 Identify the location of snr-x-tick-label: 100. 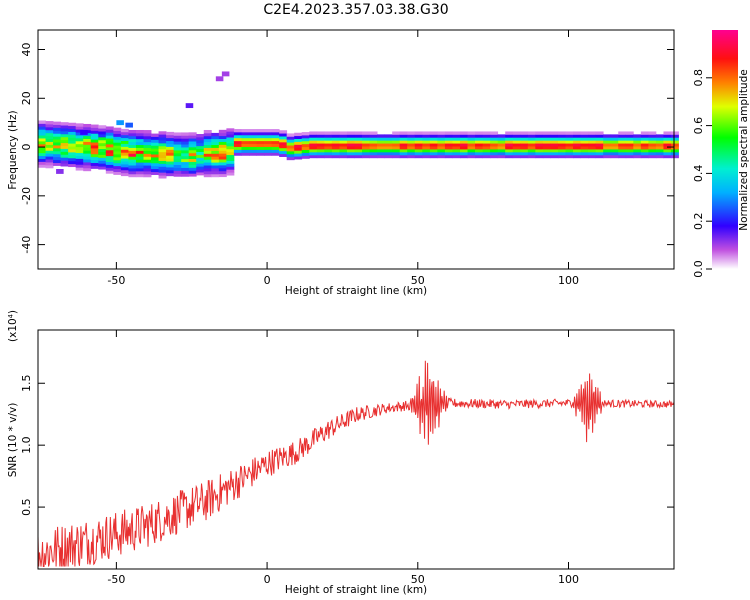
(568, 579).